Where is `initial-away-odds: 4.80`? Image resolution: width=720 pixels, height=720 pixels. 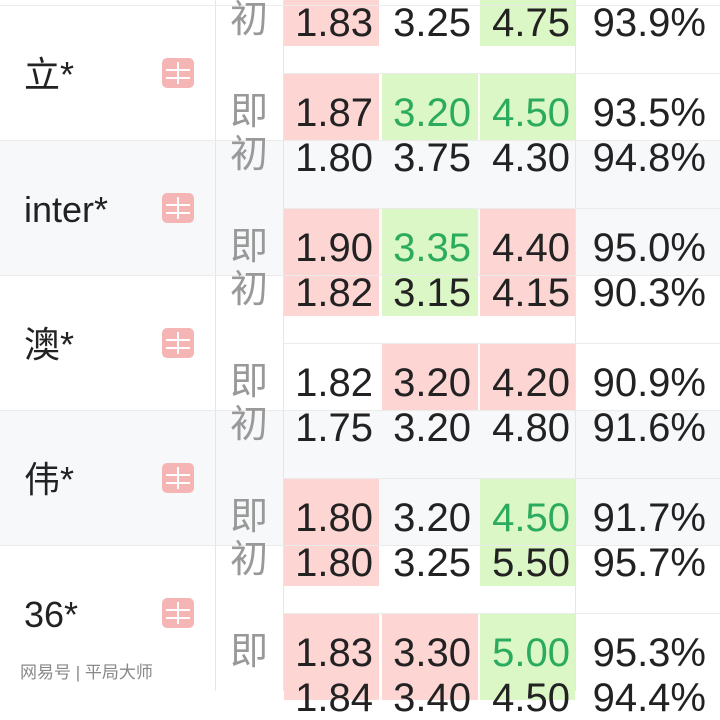 initial-away-odds: 4.80 is located at coordinates (531, 428).